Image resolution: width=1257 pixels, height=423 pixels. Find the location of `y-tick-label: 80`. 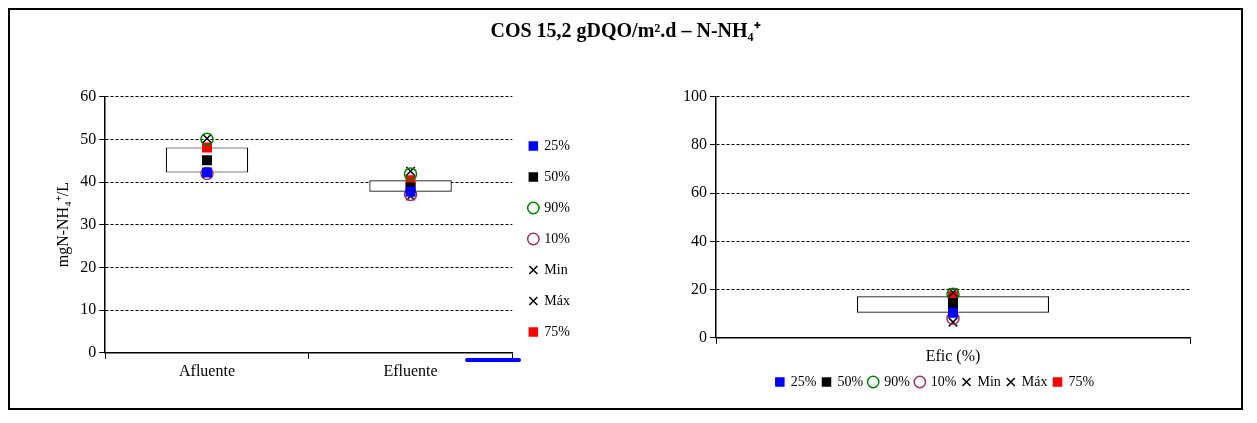

y-tick-label: 80 is located at coordinates (699, 144).